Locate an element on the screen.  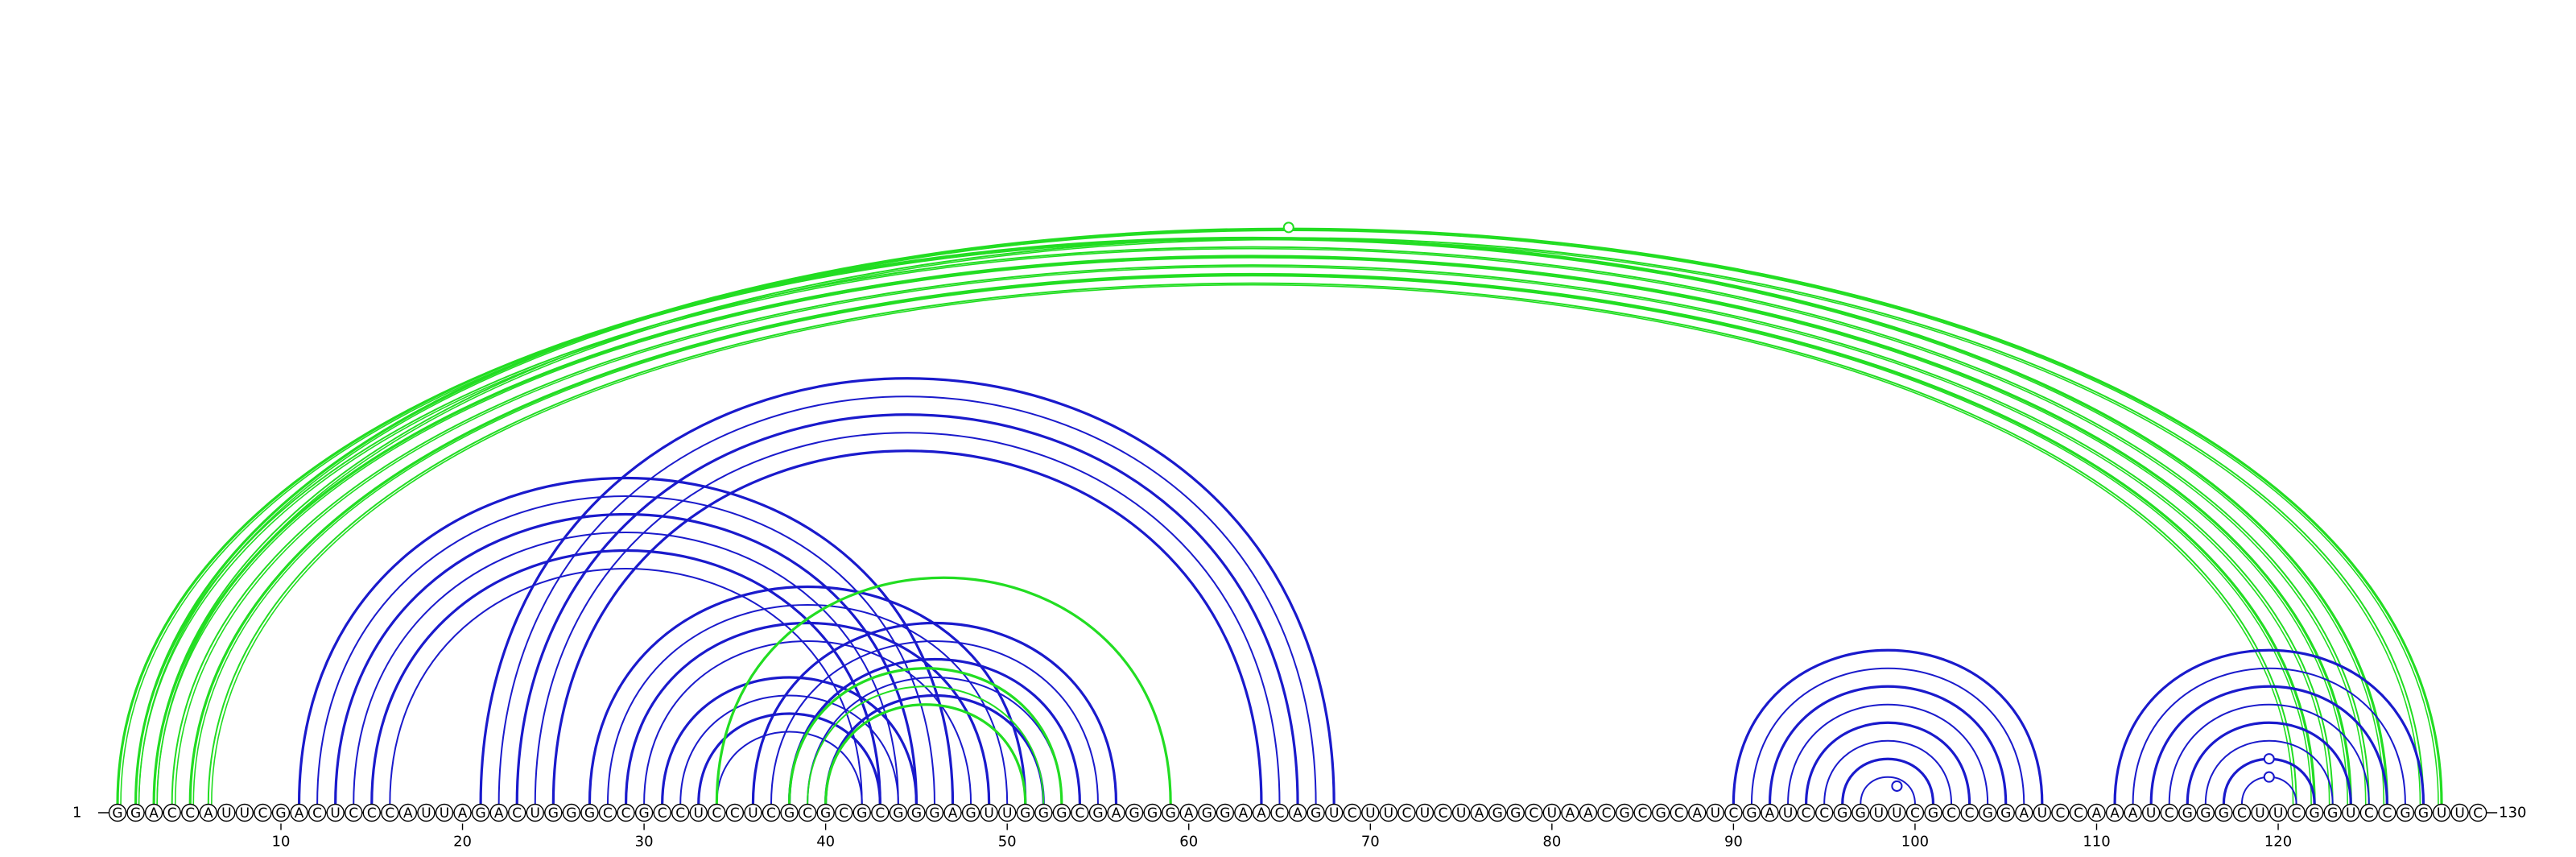
position-label: 60 is located at coordinates (1188, 843).